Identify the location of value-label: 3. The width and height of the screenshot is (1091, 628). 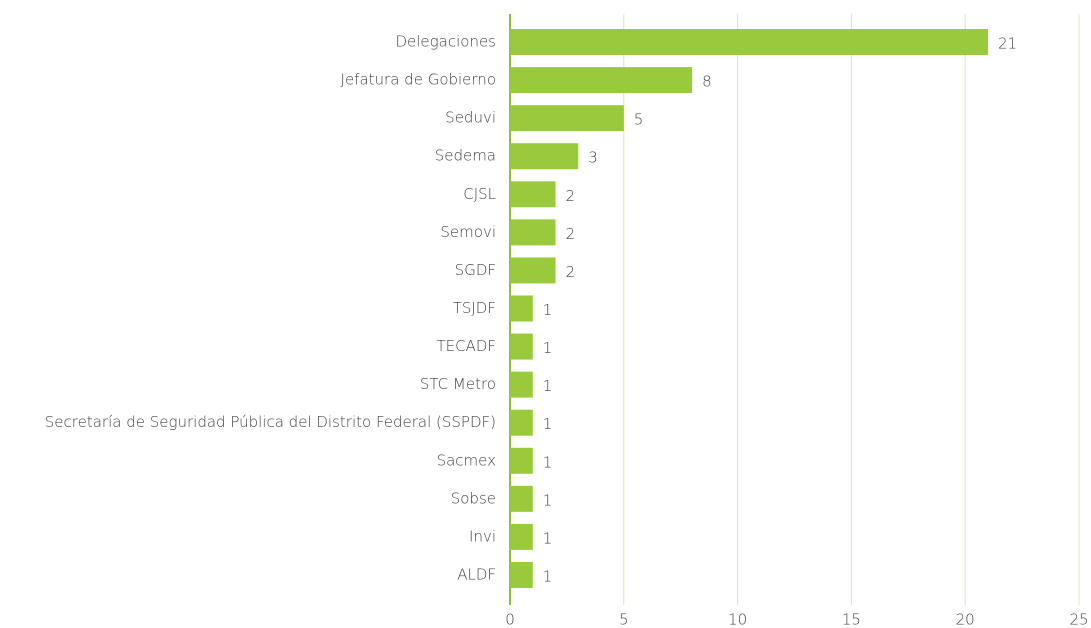
(593, 158).